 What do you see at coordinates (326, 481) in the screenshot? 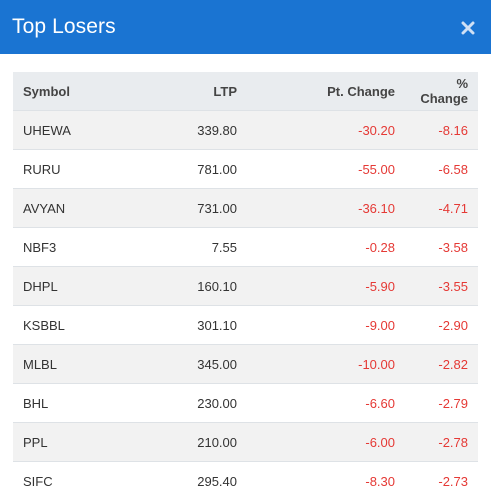
I see `cell-pt-change: -8.30` at bounding box center [326, 481].